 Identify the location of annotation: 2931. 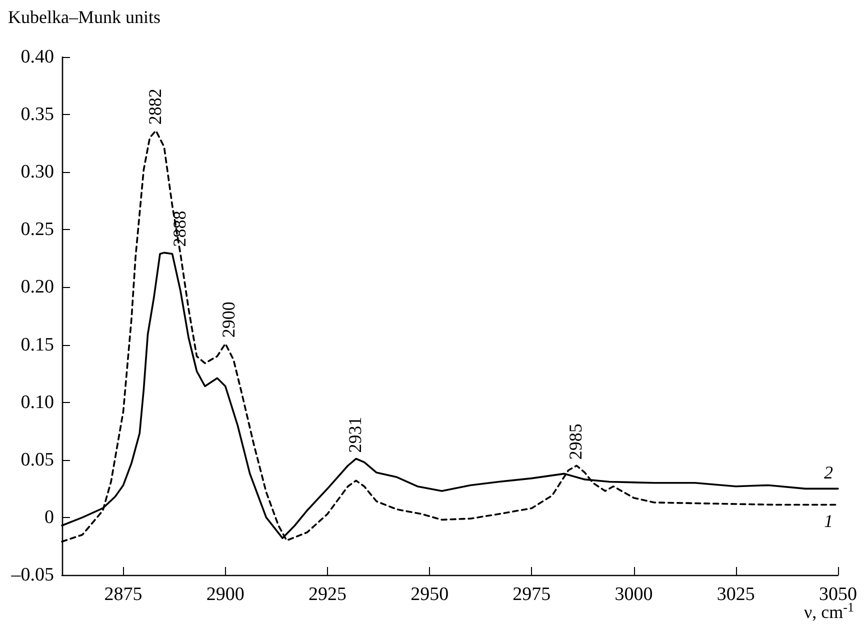
(354, 434).